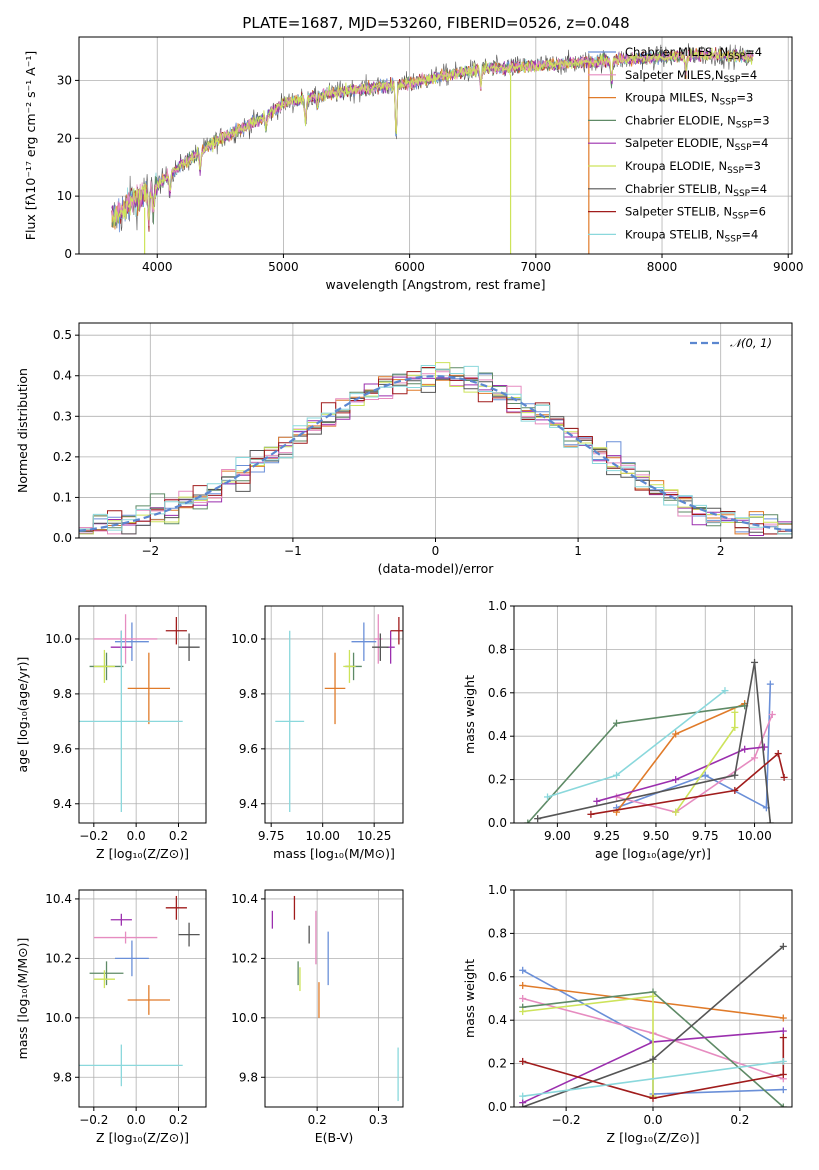 This screenshot has width=819, height=1170. Describe the element at coordinates (721, 551) in the screenshot. I see `x-tick-label: 2` at that location.